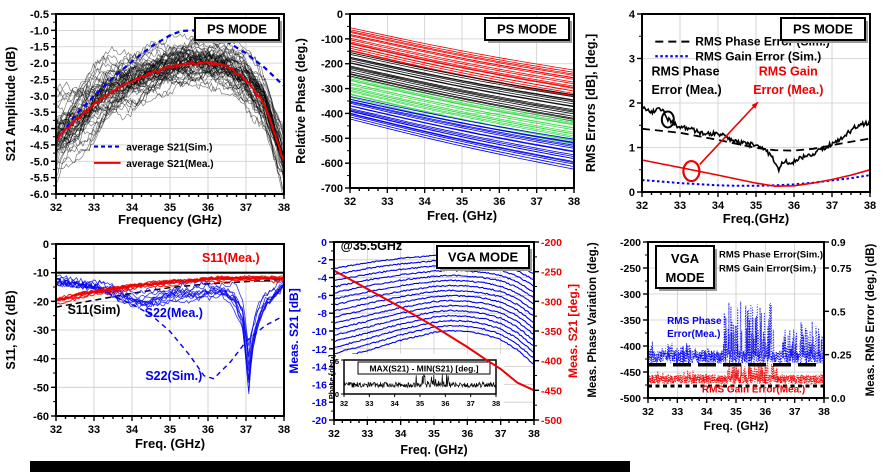 This screenshot has height=472, width=886. Describe the element at coordinates (39, 113) in the screenshot. I see `svg-text: -3.5` at that location.